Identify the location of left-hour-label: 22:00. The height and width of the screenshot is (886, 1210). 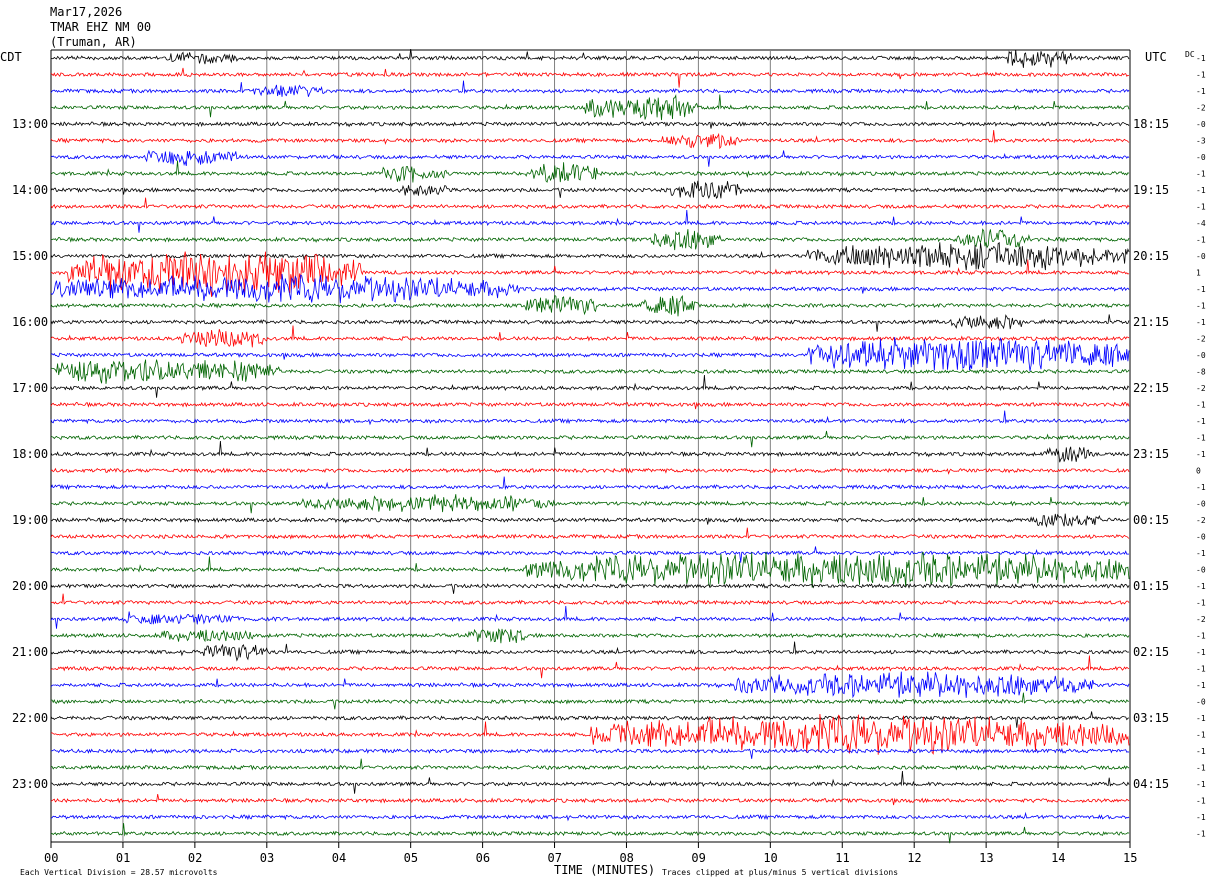
(30, 718).